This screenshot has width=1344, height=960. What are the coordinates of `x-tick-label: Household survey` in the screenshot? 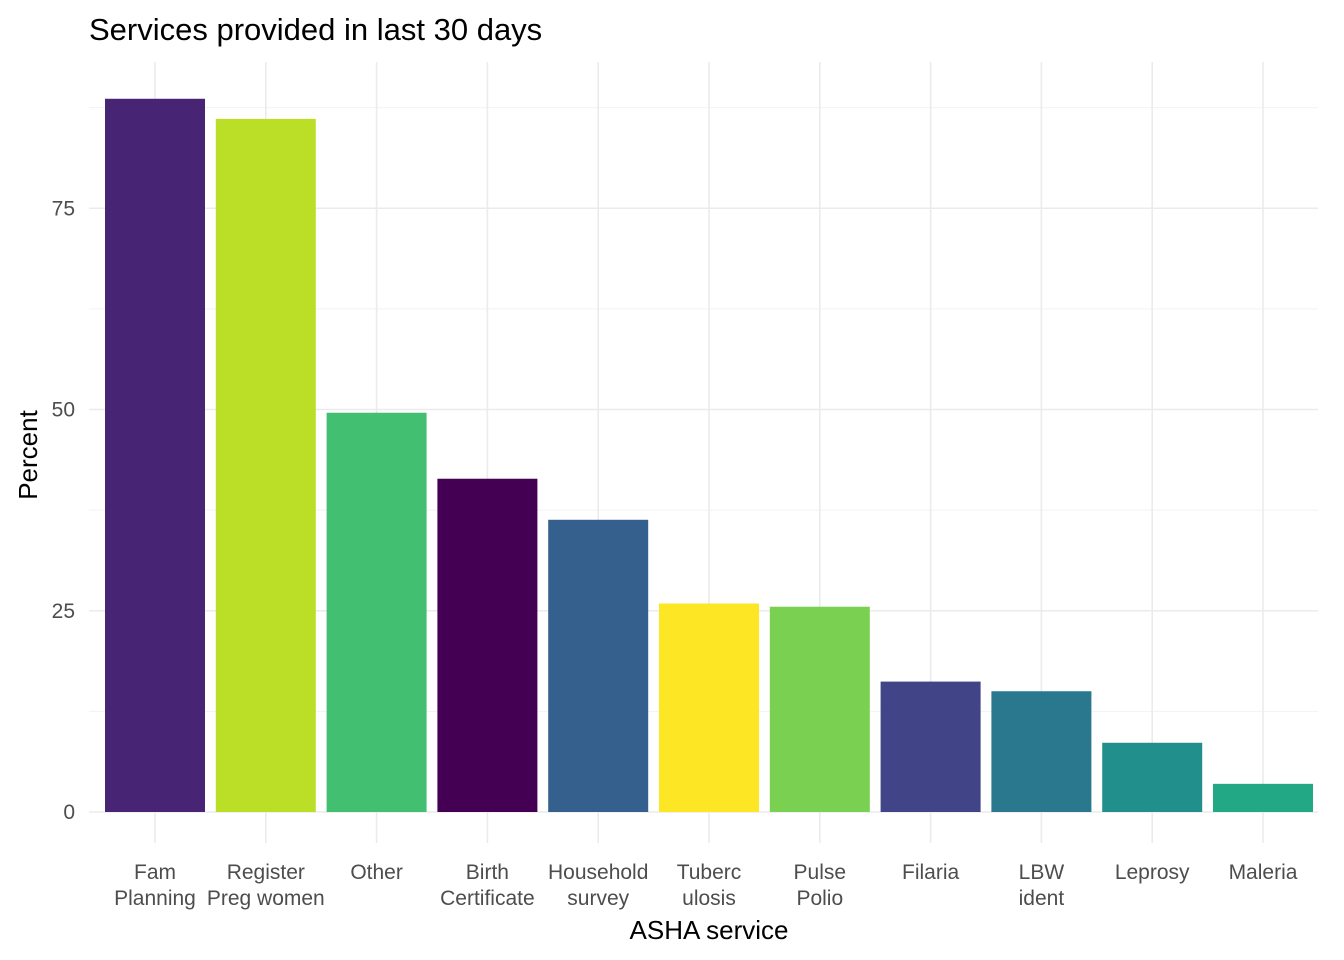 It's located at (598, 885).